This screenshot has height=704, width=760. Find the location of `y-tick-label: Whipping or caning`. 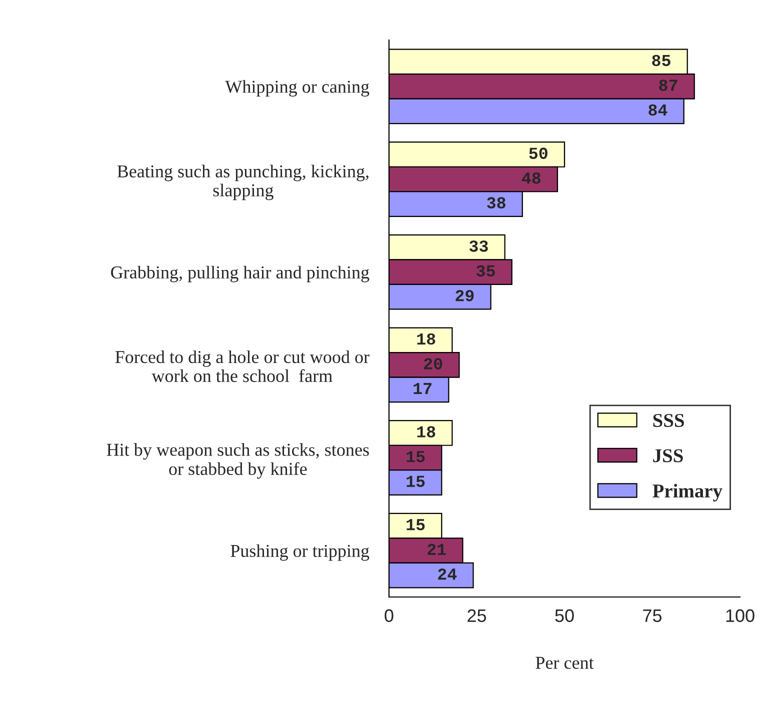

y-tick-label: Whipping or caning is located at coordinates (297, 88).